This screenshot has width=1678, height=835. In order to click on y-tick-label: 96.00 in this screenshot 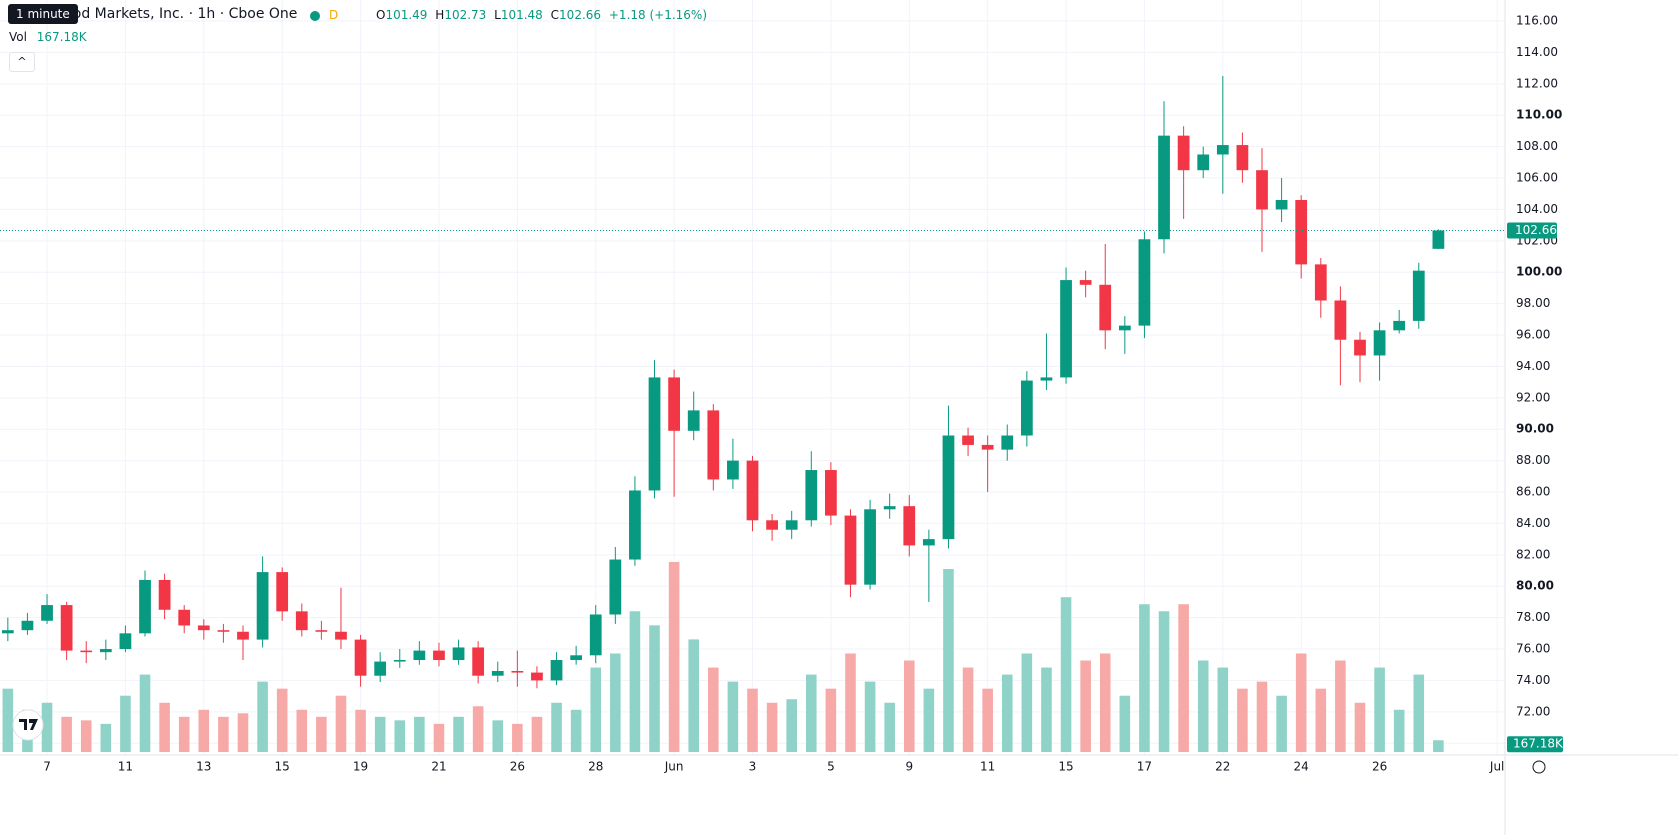, I will do `click(1533, 335)`.